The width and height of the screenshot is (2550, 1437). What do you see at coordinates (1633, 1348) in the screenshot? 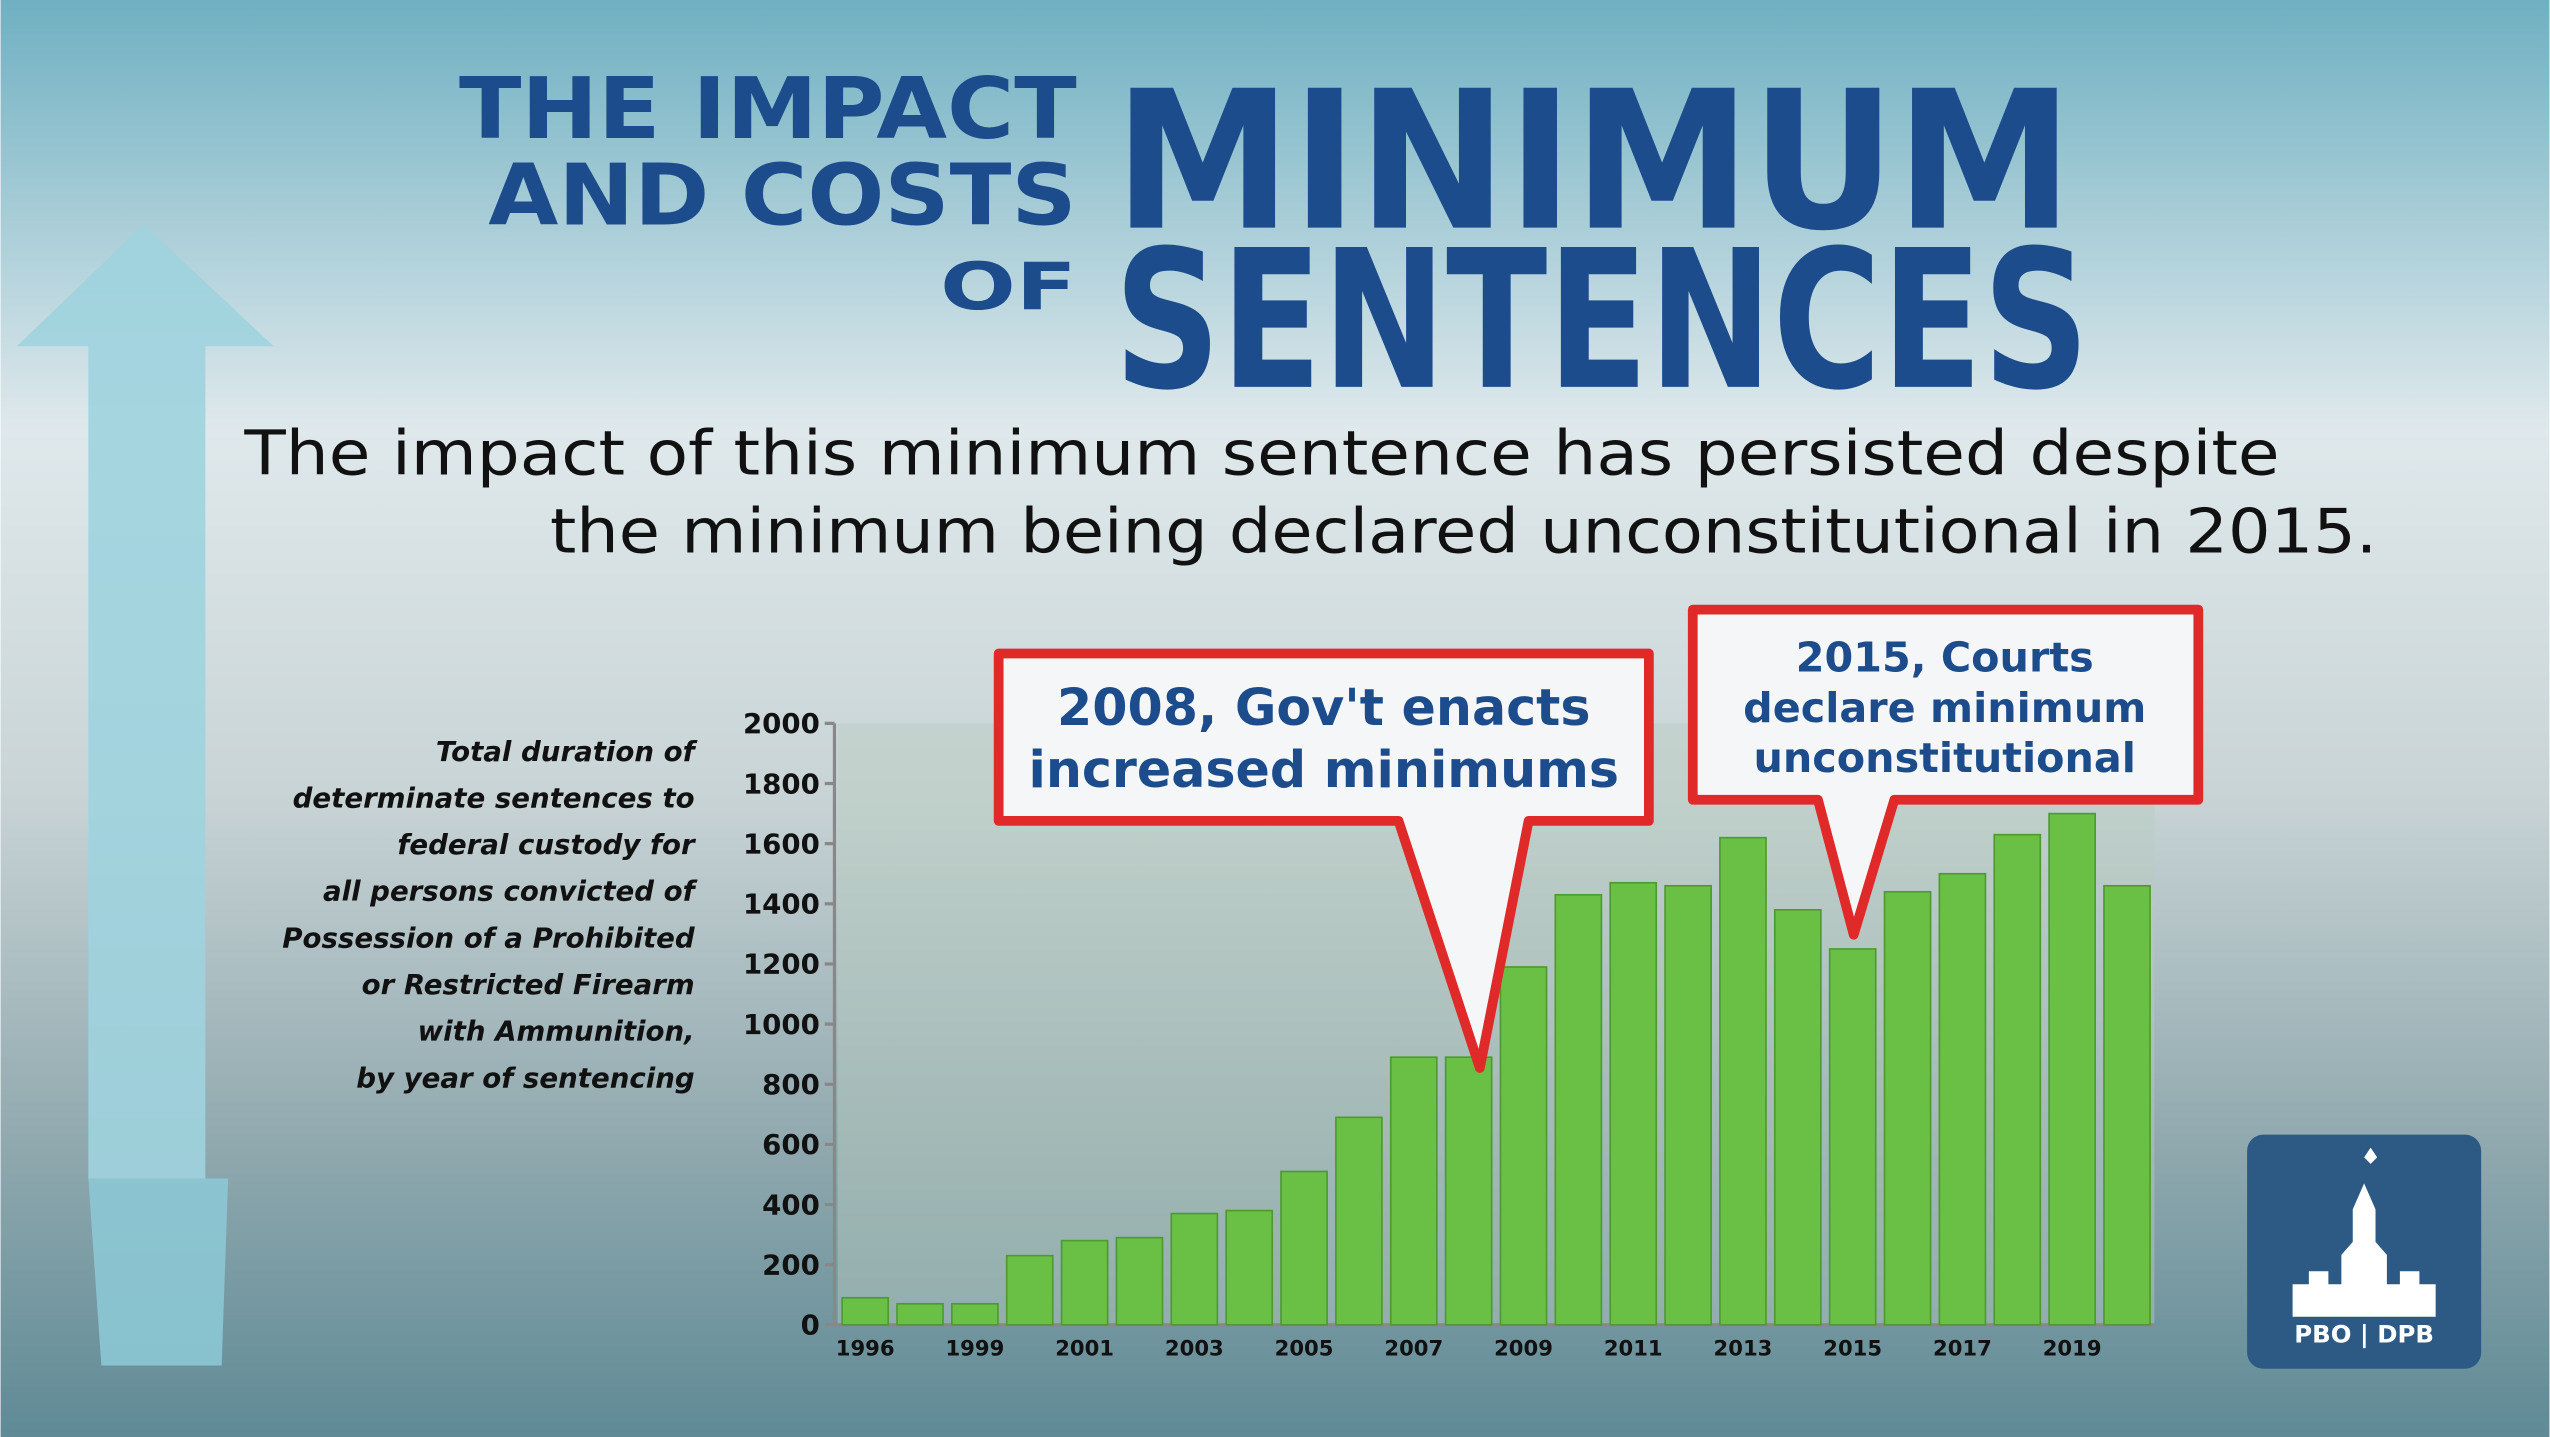
I see `x-tick-label: 2011` at bounding box center [1633, 1348].